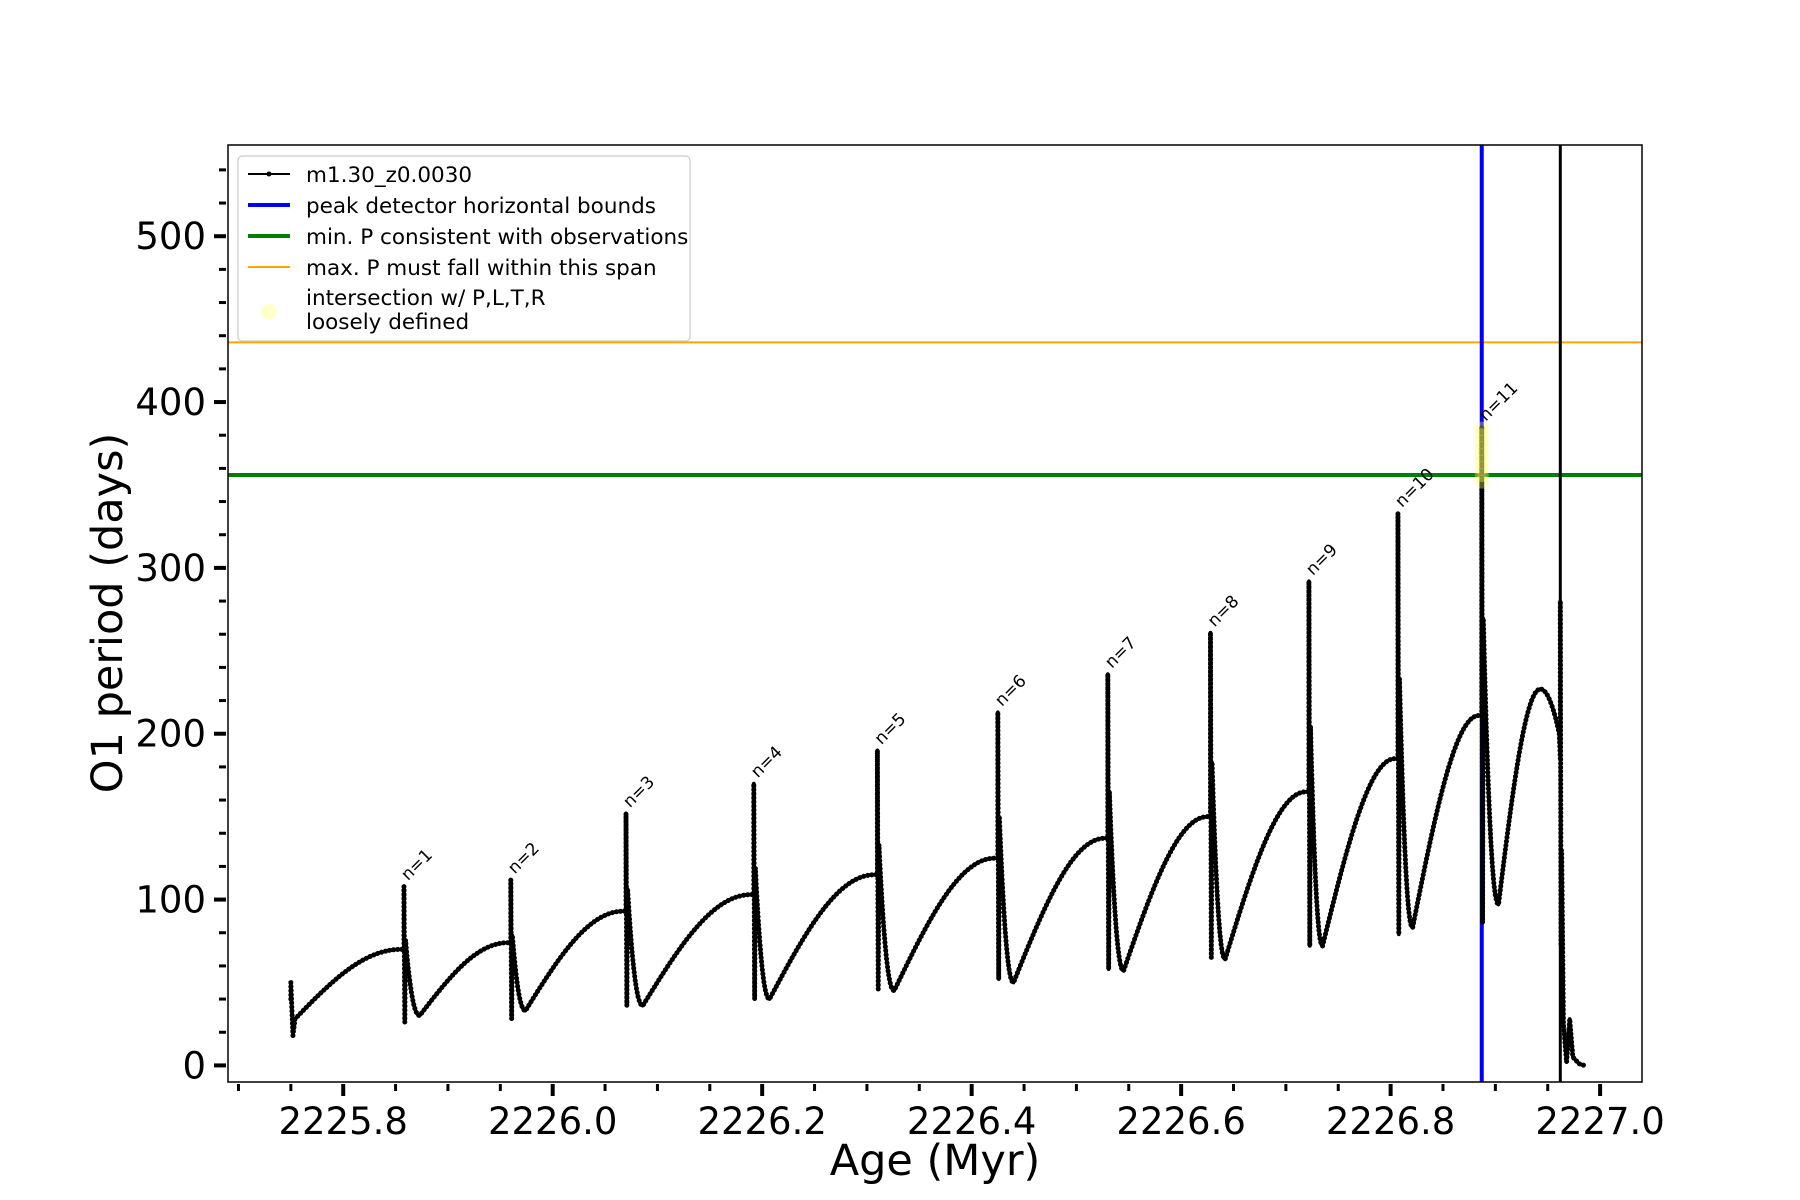 Image resolution: width=1800 pixels, height=1200 pixels. Describe the element at coordinates (342, 1121) in the screenshot. I see `x-tick-label: 2225.8` at that location.